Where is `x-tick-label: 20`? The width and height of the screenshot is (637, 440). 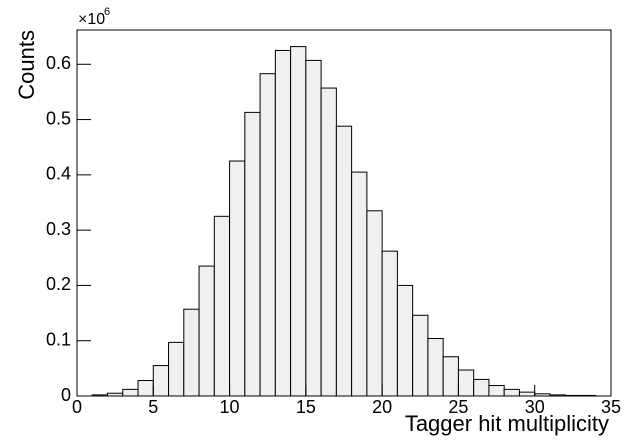 x-tick-label: 20 is located at coordinates (382, 407).